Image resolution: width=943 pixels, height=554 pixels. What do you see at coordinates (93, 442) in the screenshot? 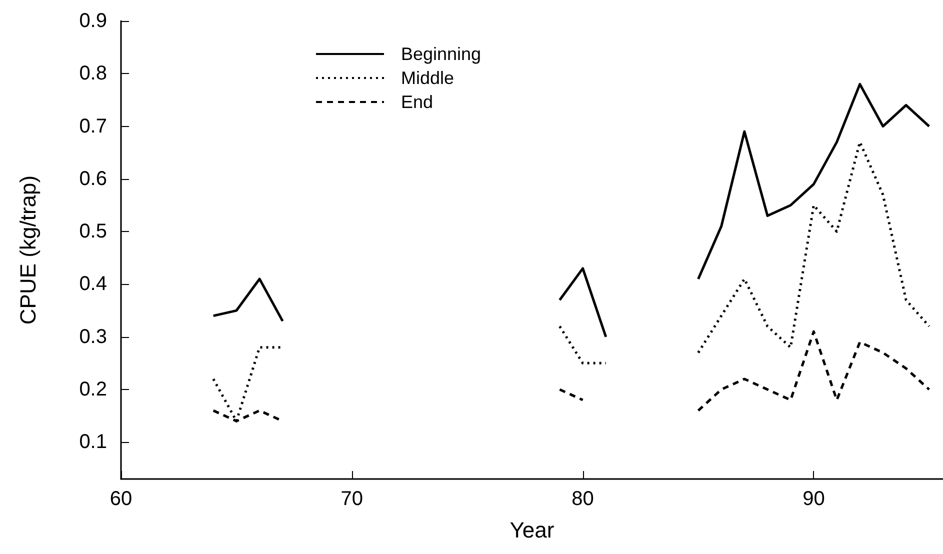
I see `y-tick-label: 0.1` at bounding box center [93, 442].